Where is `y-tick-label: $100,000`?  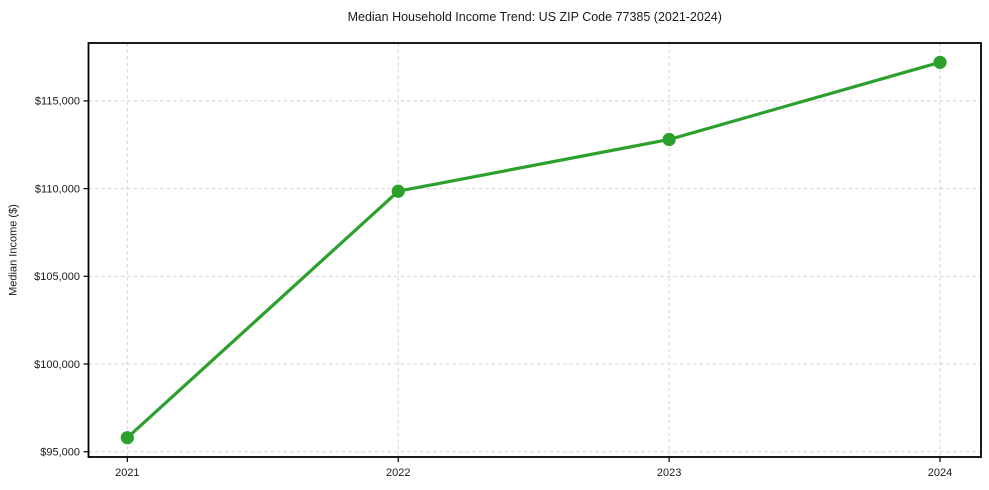 y-tick-label: $100,000 is located at coordinates (57, 365).